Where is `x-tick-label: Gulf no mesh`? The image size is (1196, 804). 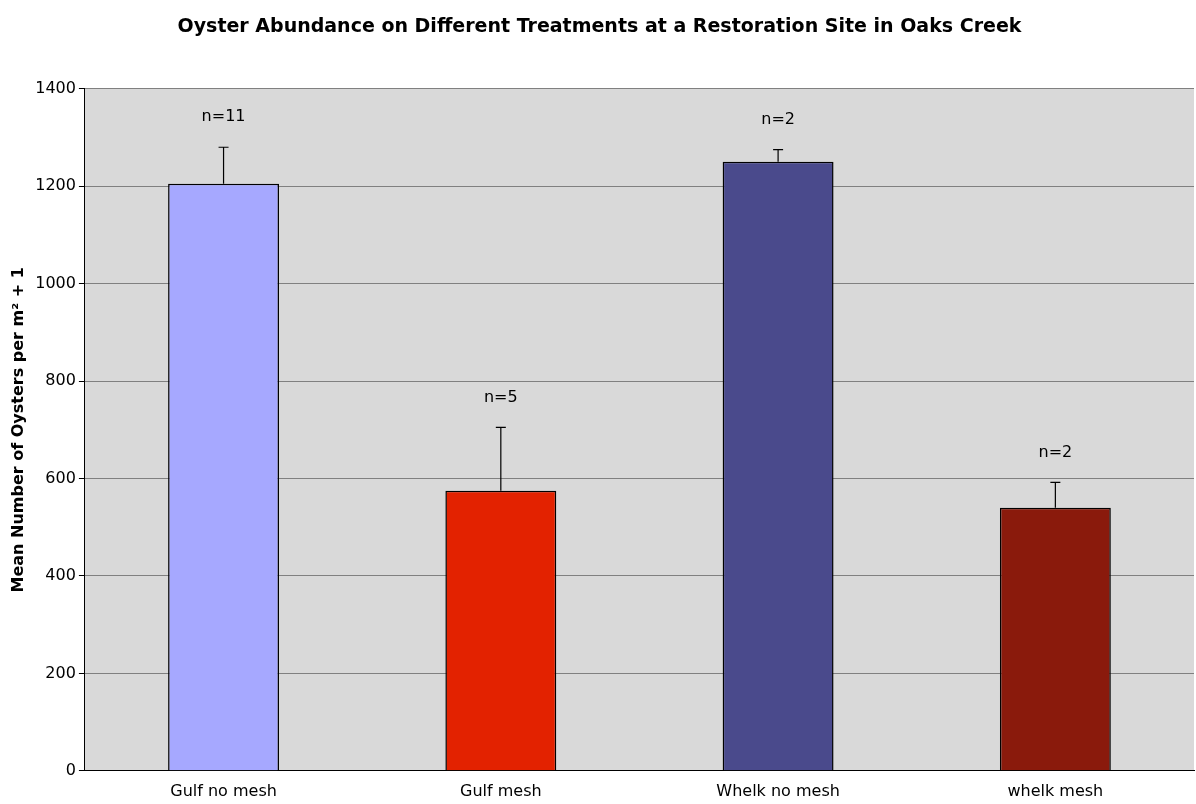 x-tick-label: Gulf no mesh is located at coordinates (223, 790).